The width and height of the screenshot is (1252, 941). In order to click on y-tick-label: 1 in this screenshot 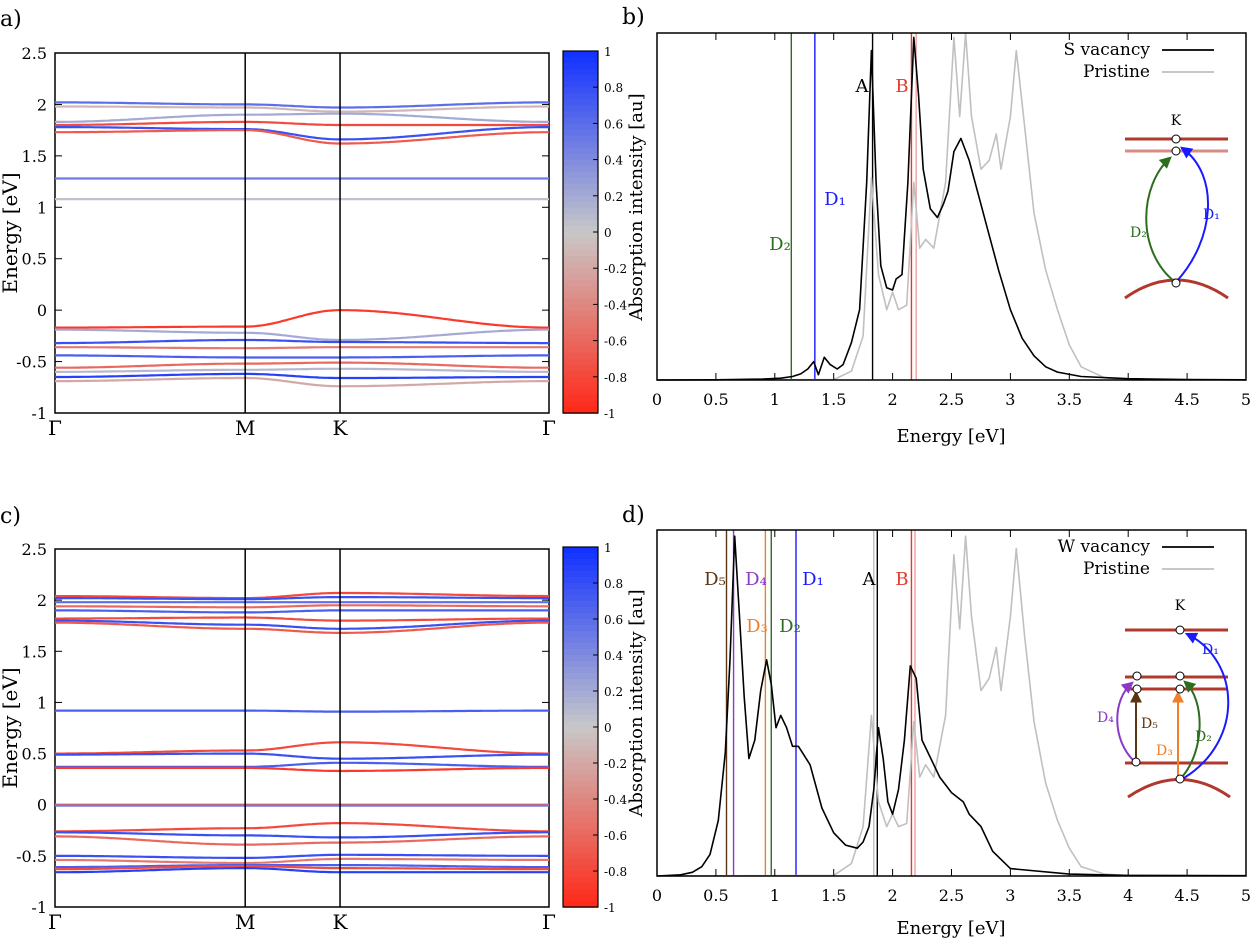, I will do `click(42, 702)`.